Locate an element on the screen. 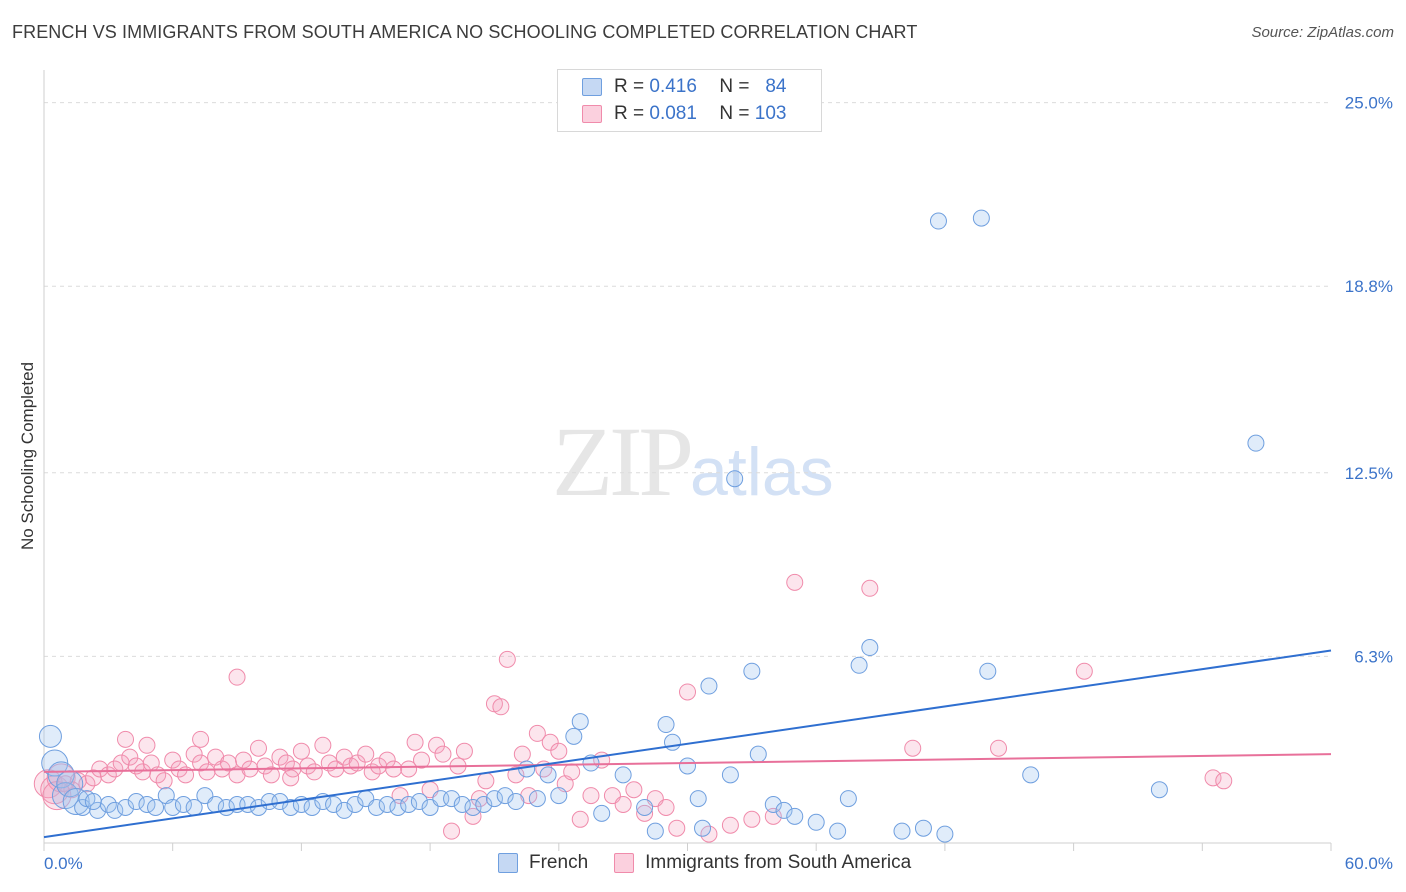 Image resolution: width=1406 pixels, height=892 pixels. y-tick-label: 12.5% is located at coordinates (1369, 473).